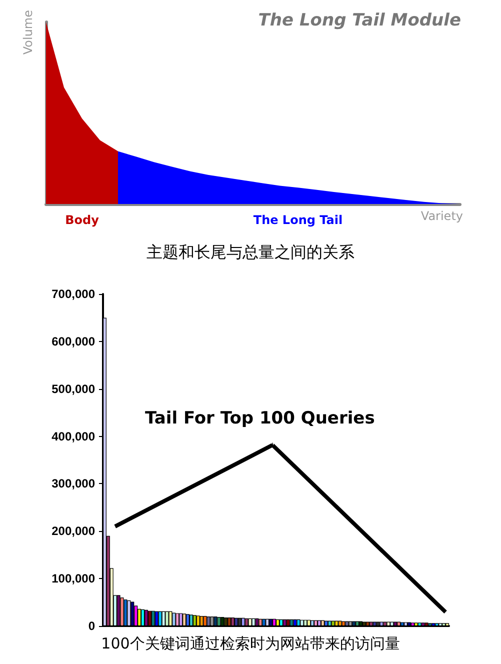  Describe the element at coordinates (92, 626) in the screenshot. I see `y-tick-label: 0` at that location.